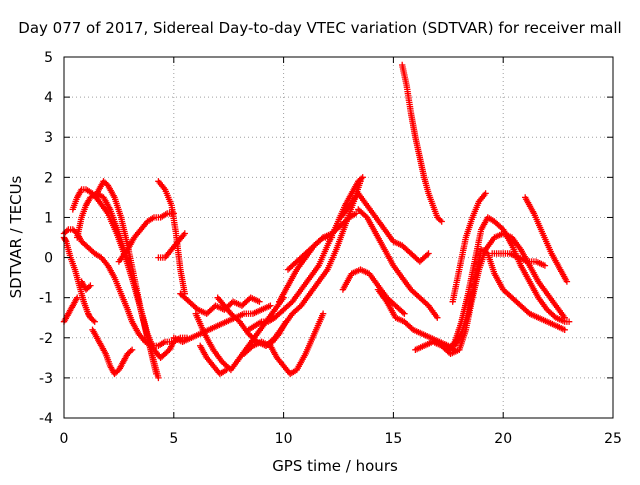 This screenshot has height=485, width=640. What do you see at coordinates (48, 259) in the screenshot?
I see `y-tick-label: 0` at bounding box center [48, 259].